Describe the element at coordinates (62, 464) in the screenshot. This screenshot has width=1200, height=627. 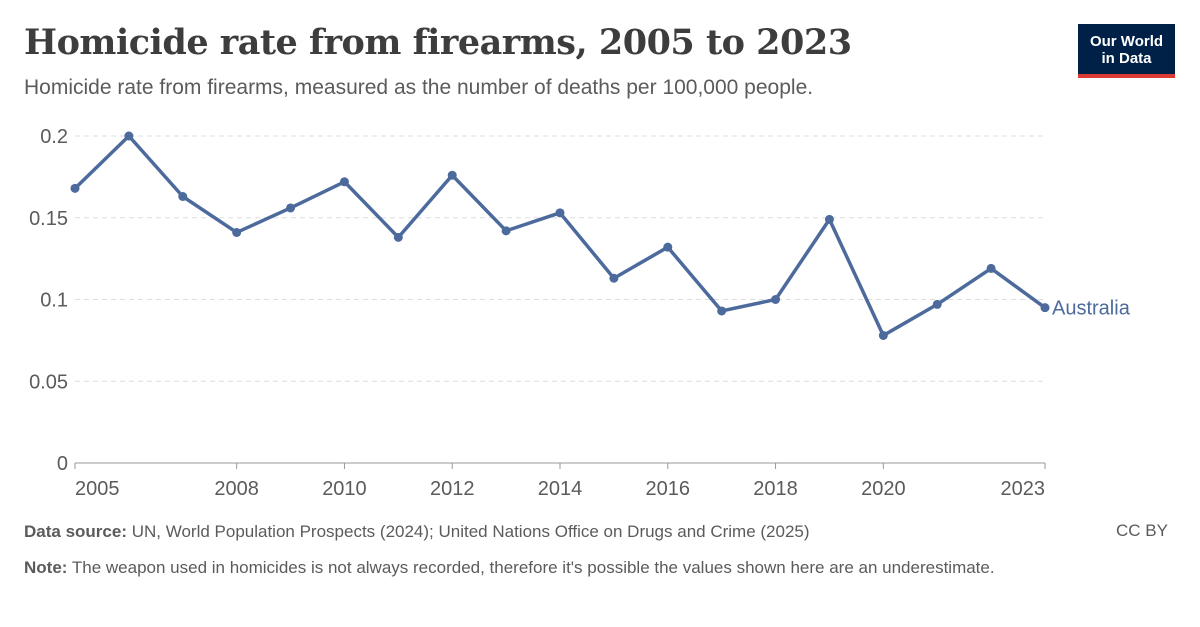
I see `y-tick-label: 0` at that location.